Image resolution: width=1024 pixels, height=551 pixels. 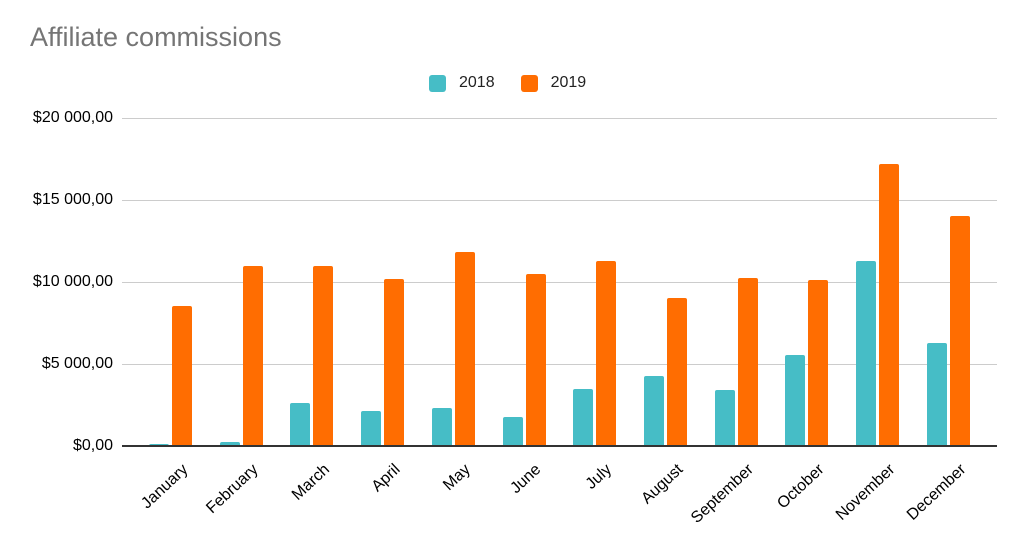 What do you see at coordinates (524, 359) in the screenshot?
I see `bar-group-june` at bounding box center [524, 359].